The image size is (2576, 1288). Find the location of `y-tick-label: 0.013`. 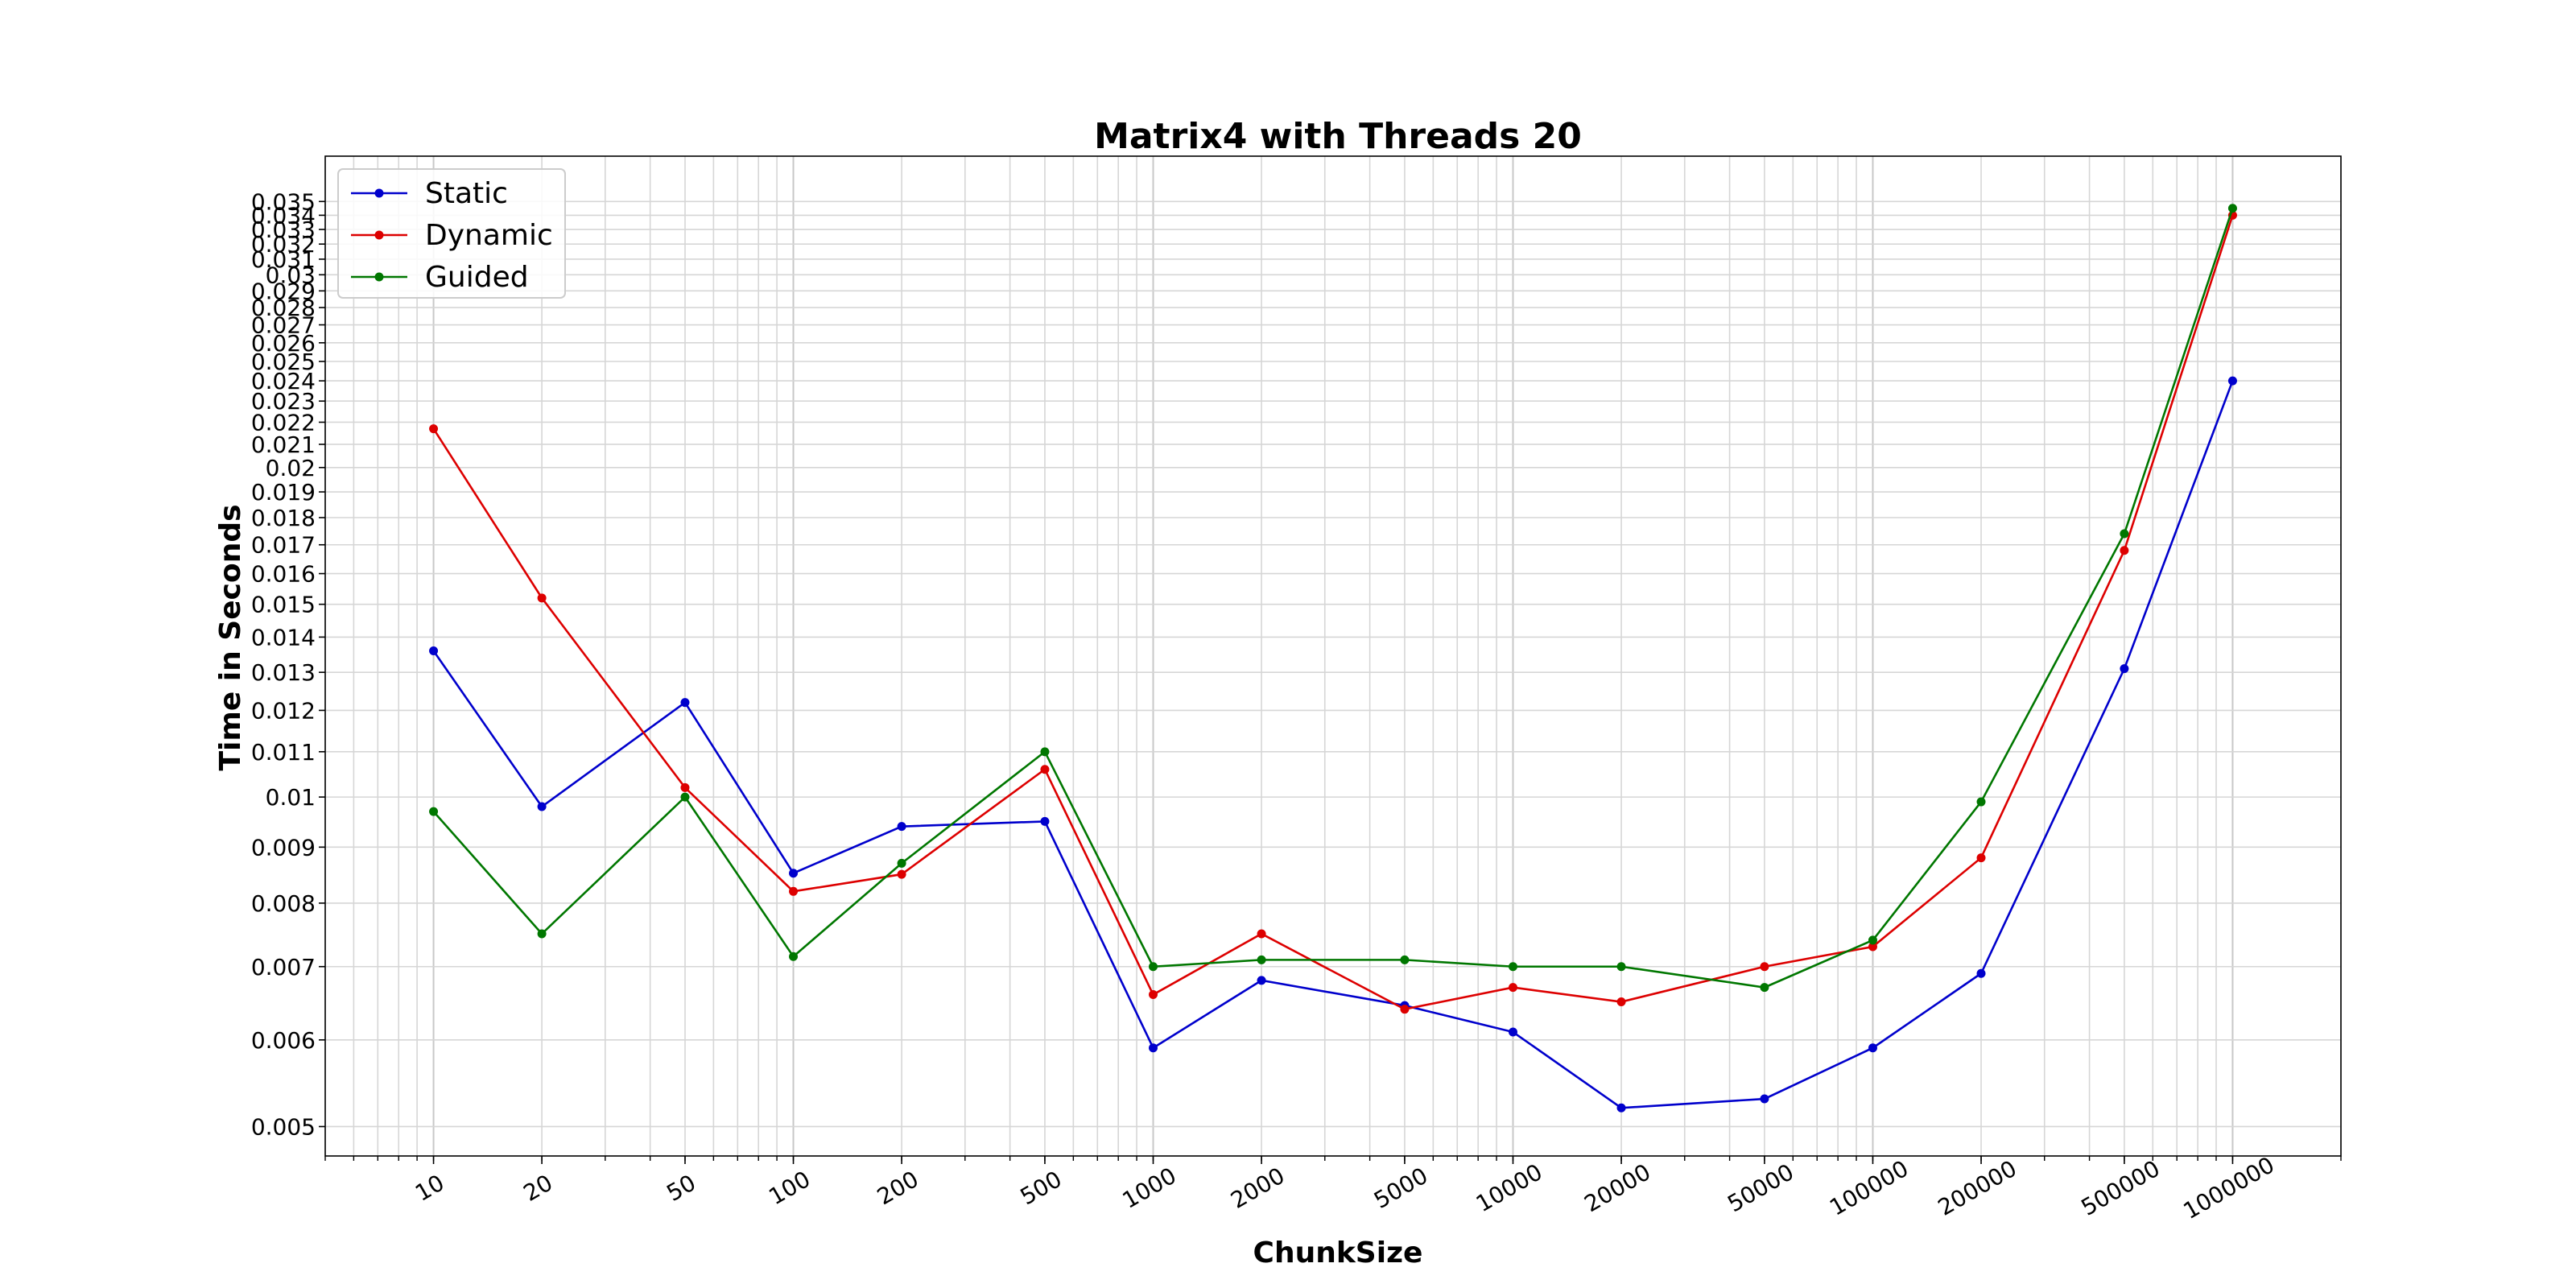

y-tick-label: 0.013 is located at coordinates (283, 672).